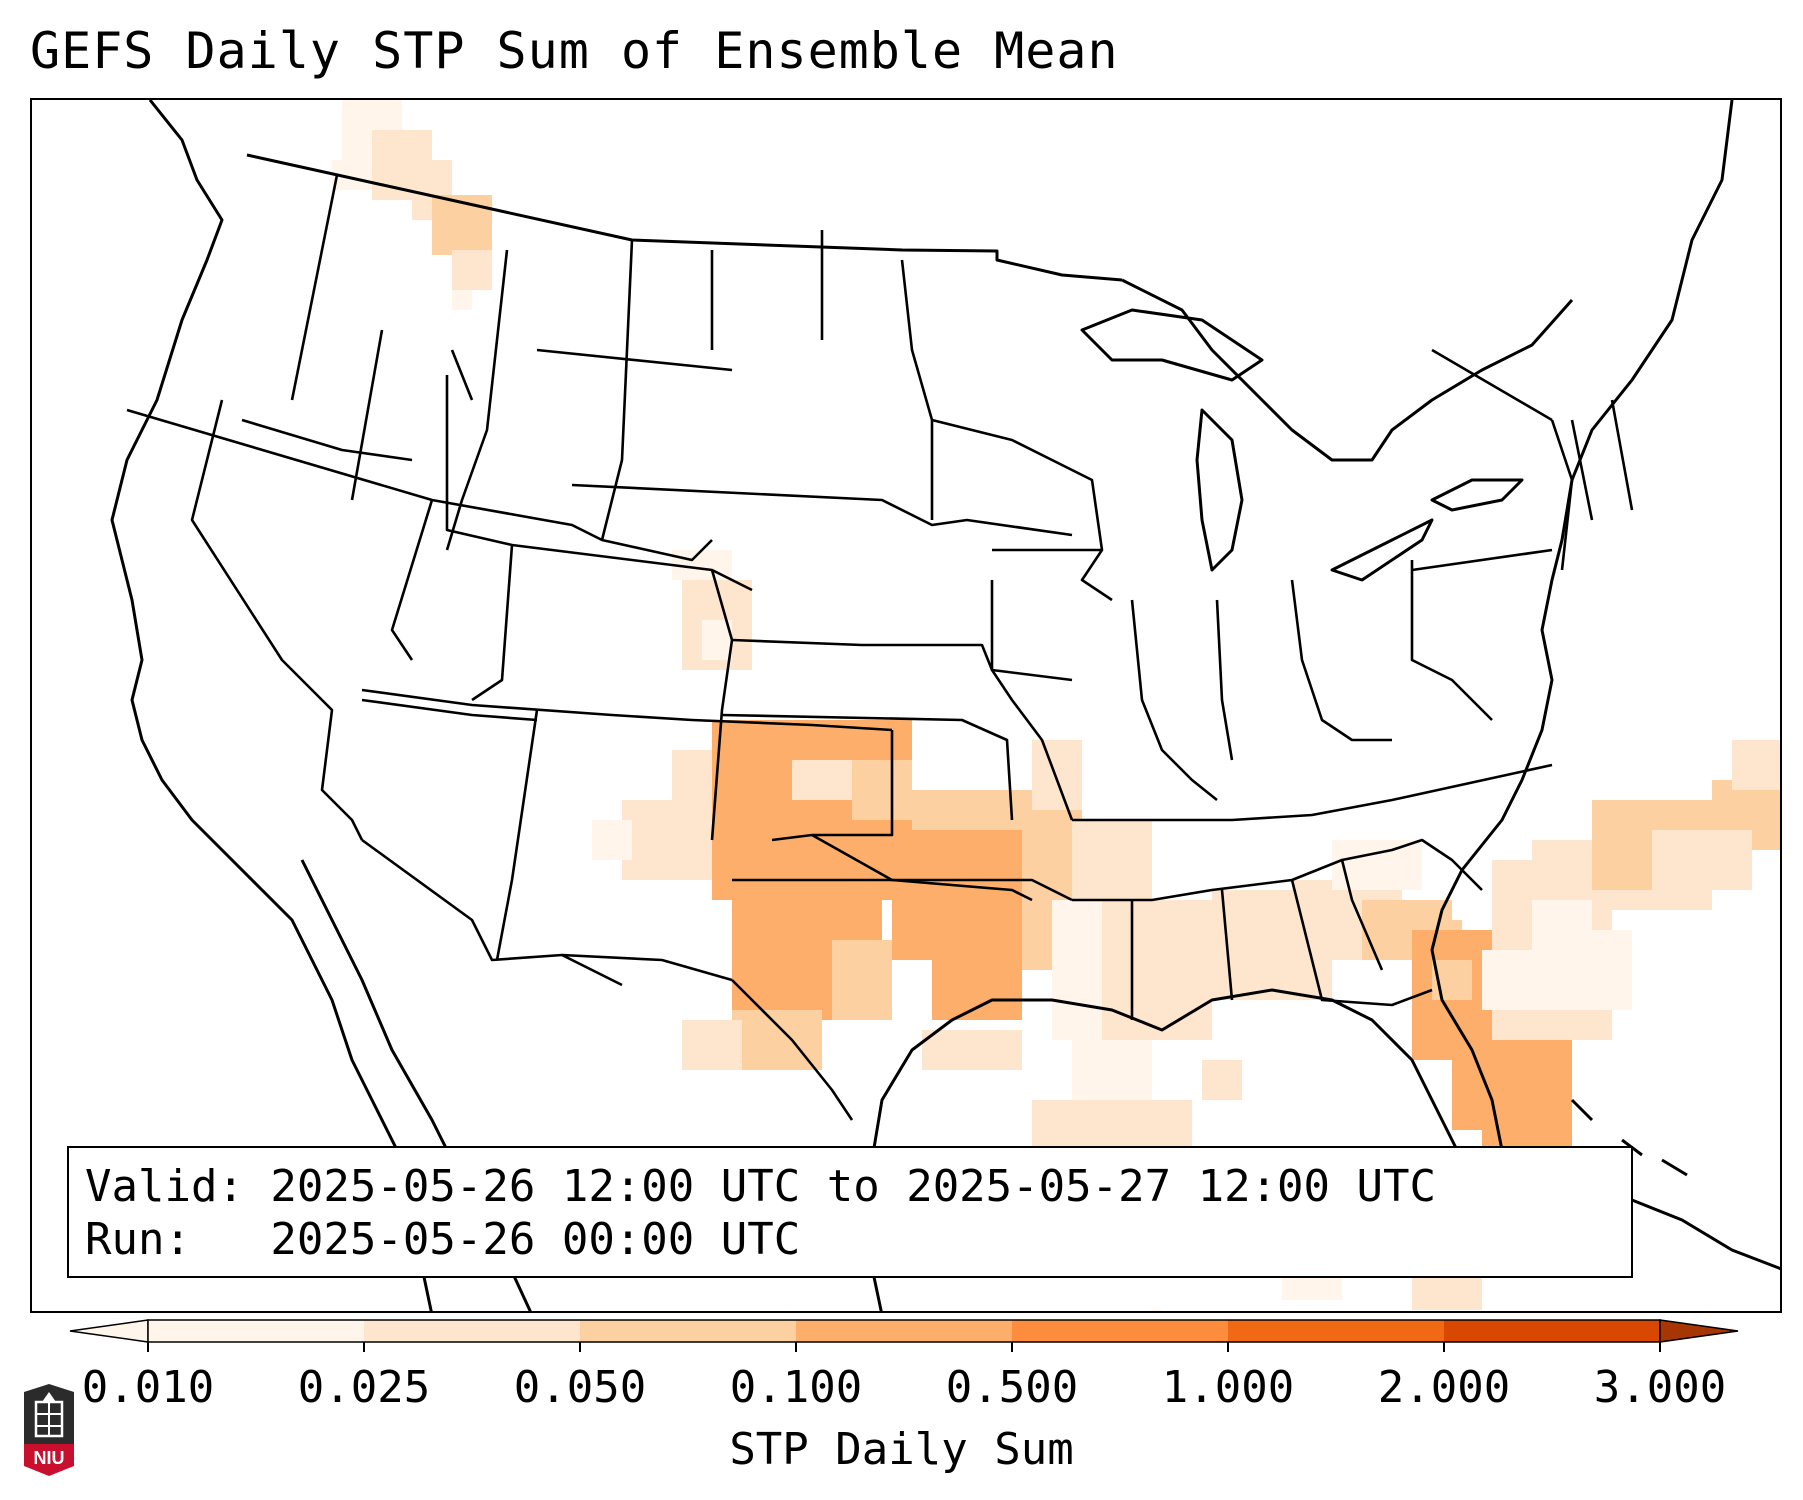 The width and height of the screenshot is (1803, 1500). I want to click on great-lakes-border, so click(1347, 370).